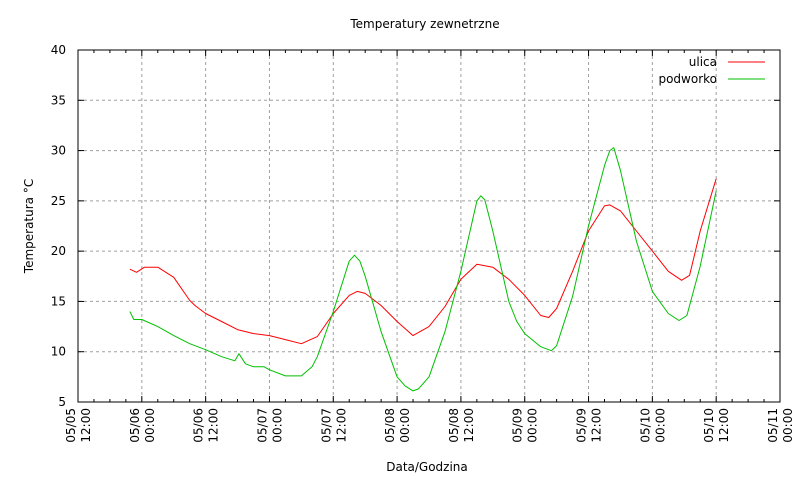  I want to click on chart-title: Temperatury zewnetrzne, so click(424, 24).